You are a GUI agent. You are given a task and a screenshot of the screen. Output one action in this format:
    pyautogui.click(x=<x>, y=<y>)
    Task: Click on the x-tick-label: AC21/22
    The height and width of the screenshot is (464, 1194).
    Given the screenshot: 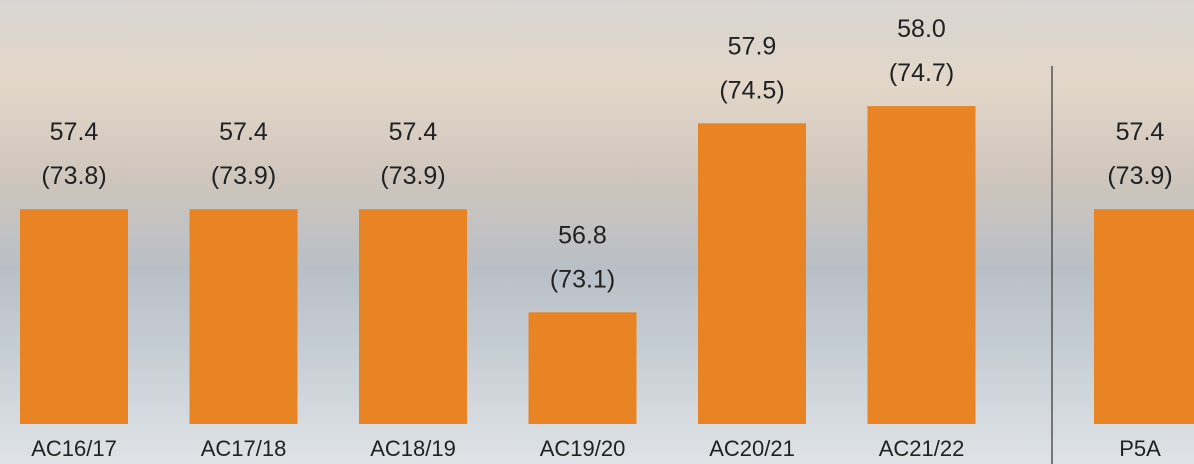 What is the action you would take?
    pyautogui.click(x=922, y=448)
    